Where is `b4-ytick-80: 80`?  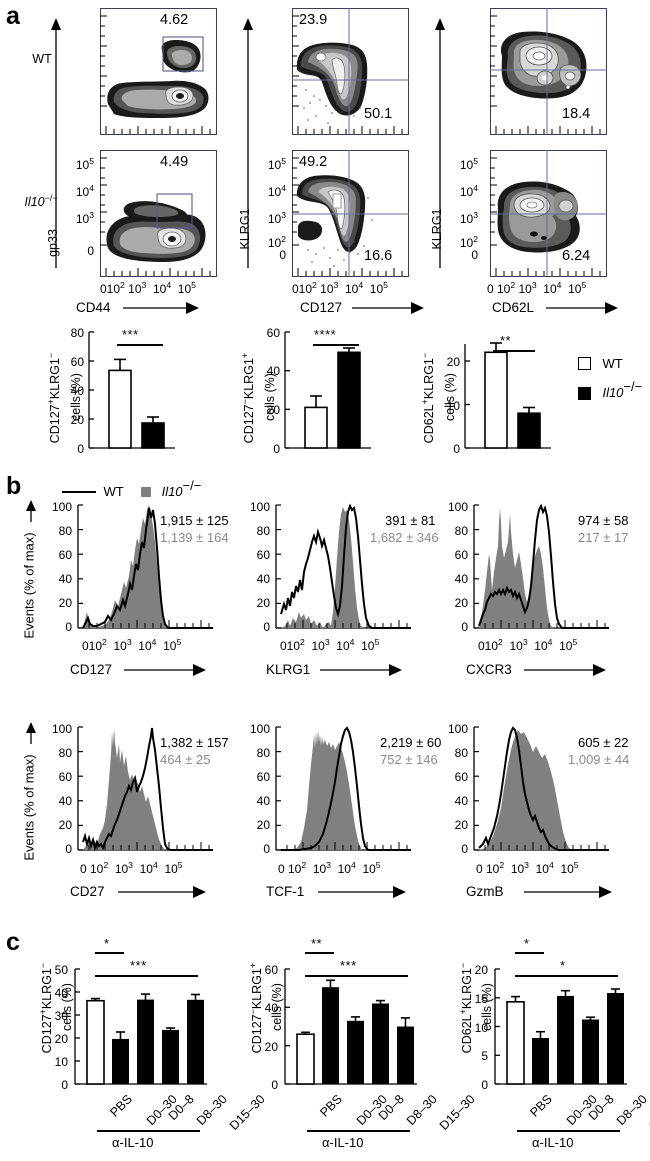
b4-ytick-80: 80 is located at coordinates (65, 753).